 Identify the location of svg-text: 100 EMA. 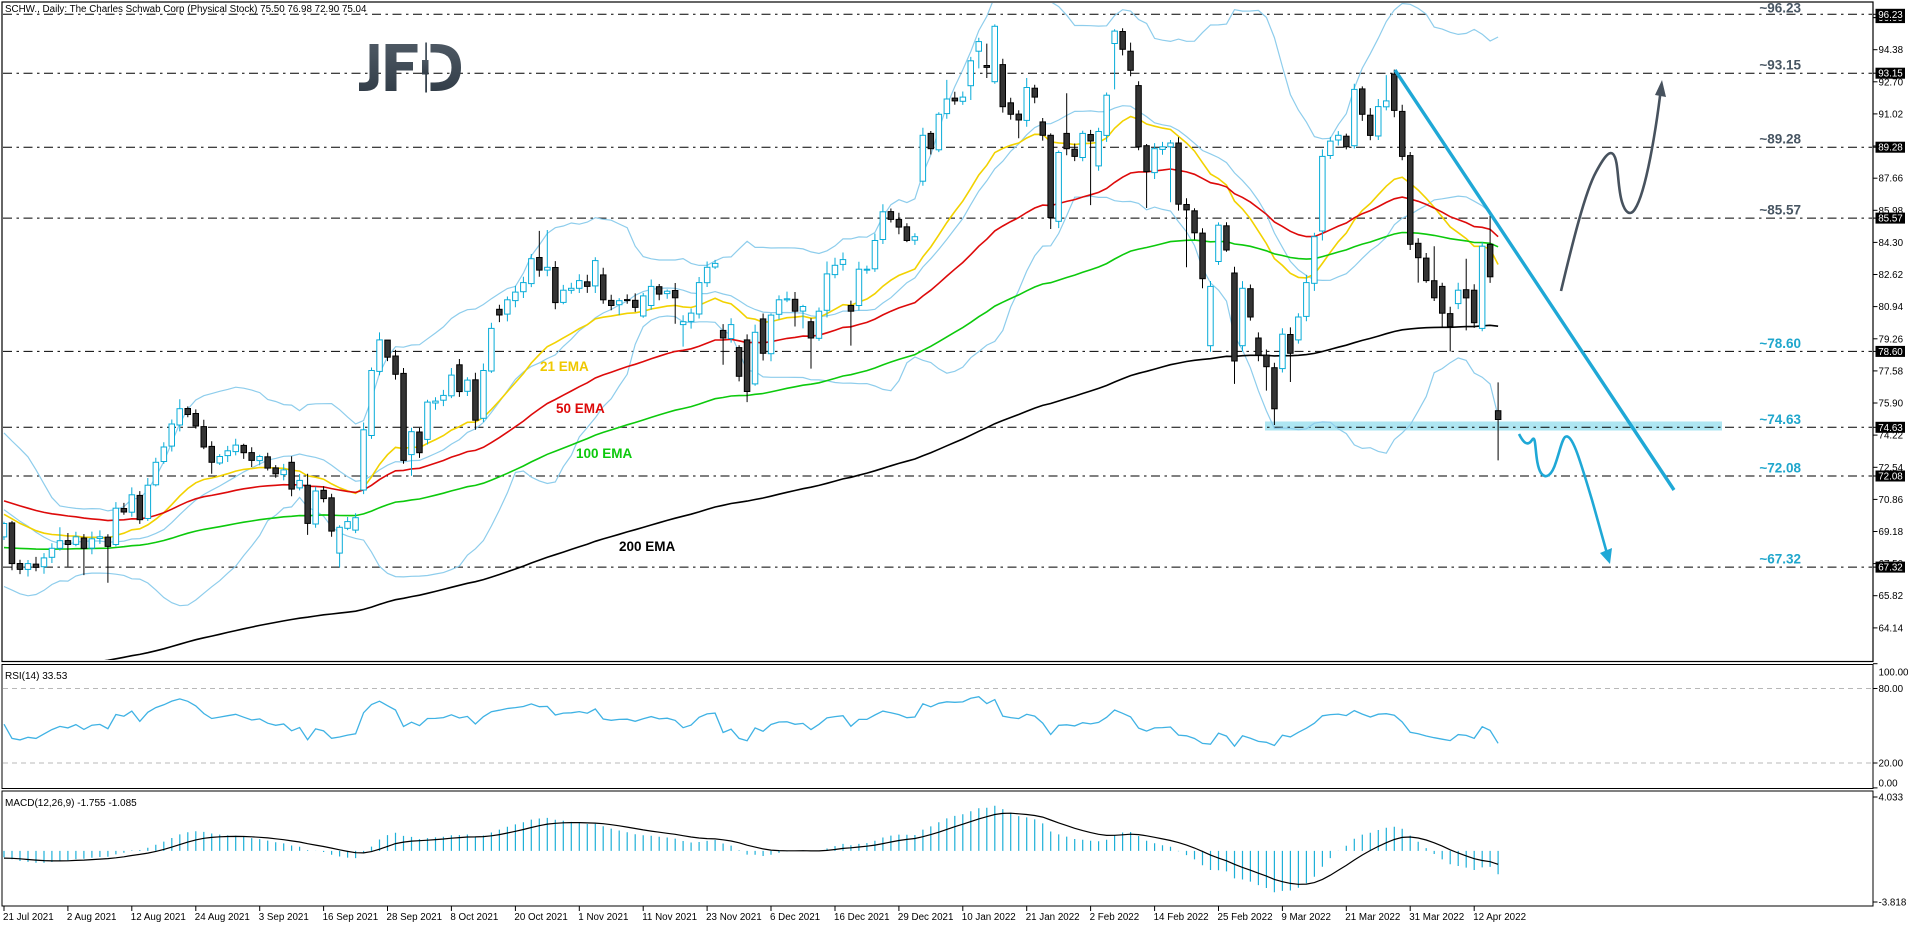
(604, 453).